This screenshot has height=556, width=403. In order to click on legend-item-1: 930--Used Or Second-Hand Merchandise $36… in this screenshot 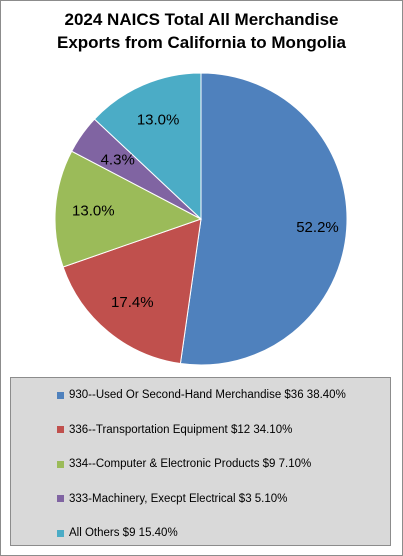, I will do `click(201, 395)`.